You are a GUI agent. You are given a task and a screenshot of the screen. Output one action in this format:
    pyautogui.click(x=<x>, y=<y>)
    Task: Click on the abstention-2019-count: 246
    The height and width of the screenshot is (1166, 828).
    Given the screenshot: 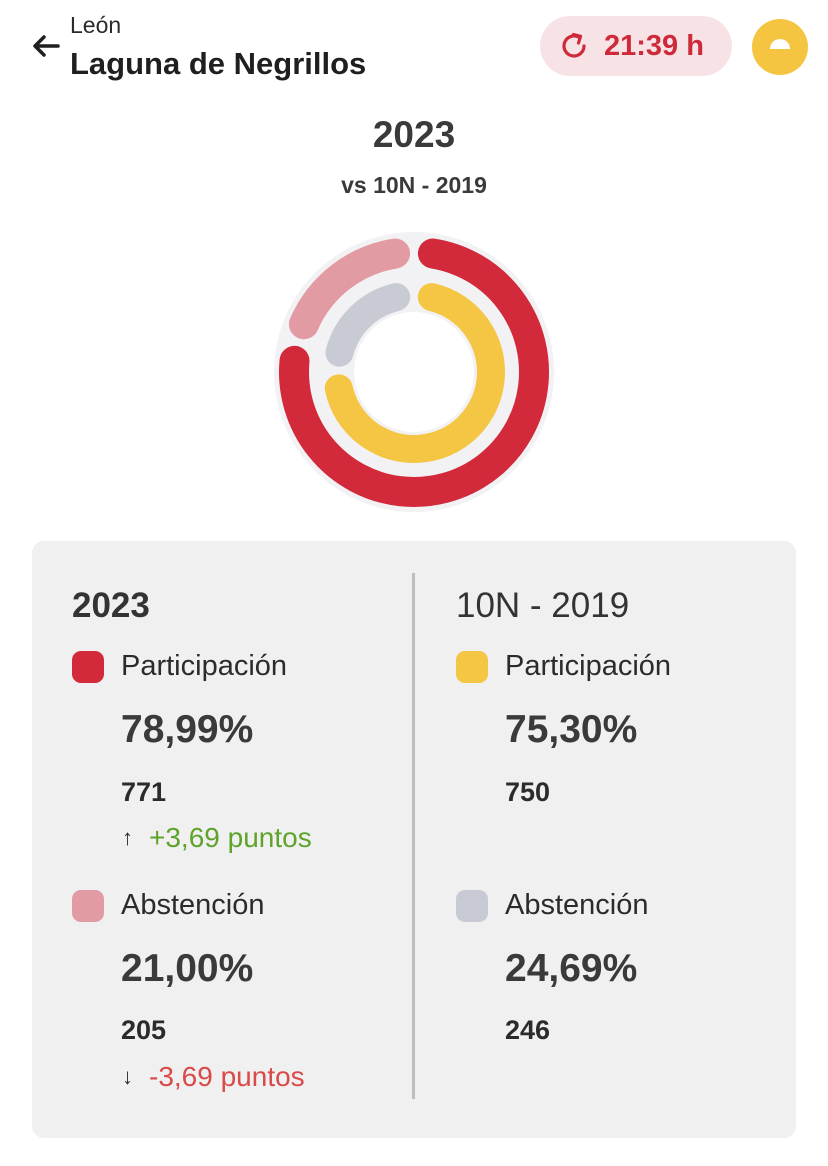 What is the action you would take?
    pyautogui.click(x=528, y=1030)
    